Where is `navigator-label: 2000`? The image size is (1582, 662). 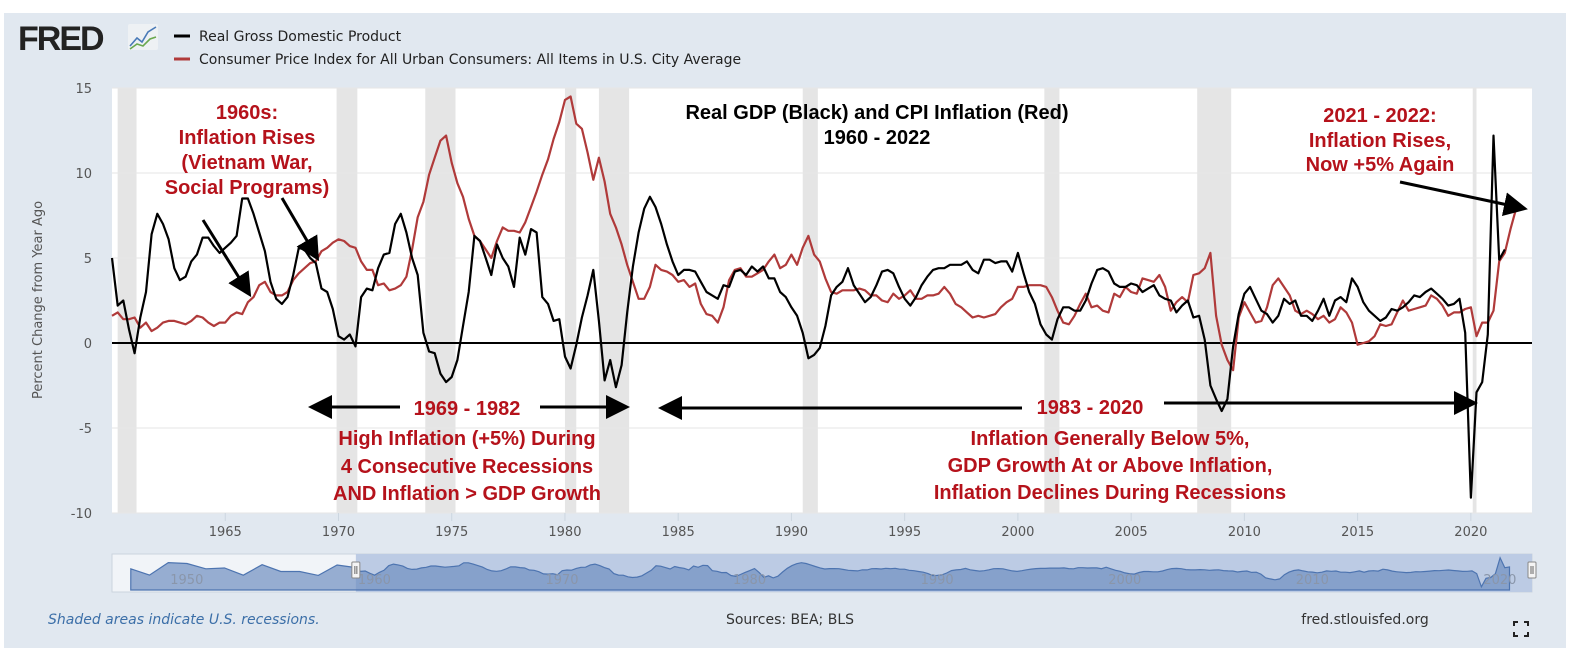
navigator-label: 2000 is located at coordinates (1124, 580).